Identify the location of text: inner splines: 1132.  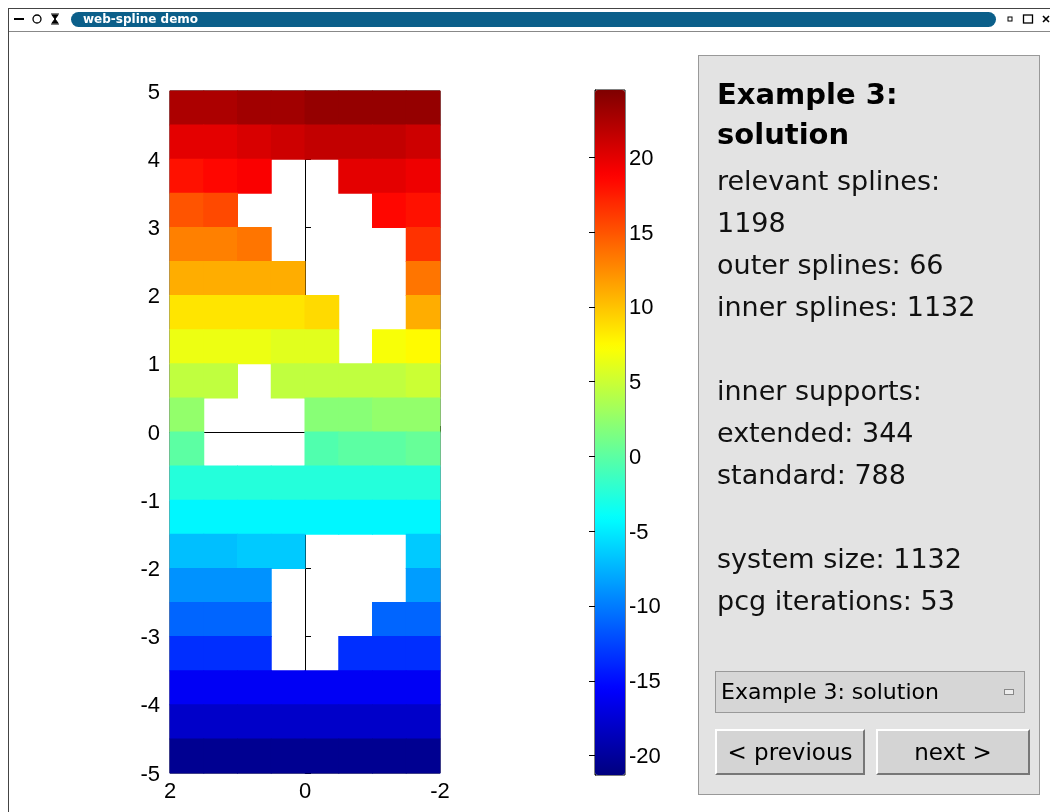
(847, 307).